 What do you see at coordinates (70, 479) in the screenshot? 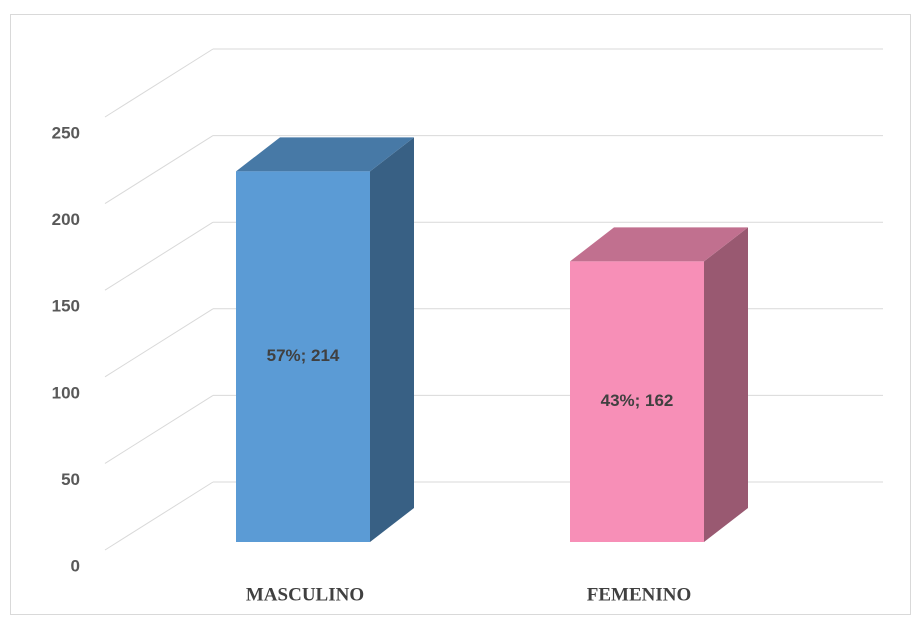
I see `y-tick-label: 50` at bounding box center [70, 479].